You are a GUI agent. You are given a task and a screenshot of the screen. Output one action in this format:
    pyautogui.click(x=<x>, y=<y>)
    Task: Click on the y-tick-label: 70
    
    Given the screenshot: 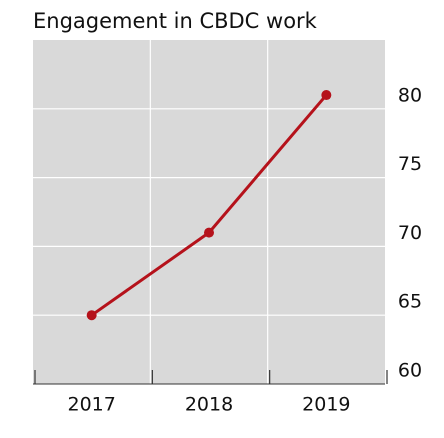 What is the action you would take?
    pyautogui.click(x=410, y=233)
    